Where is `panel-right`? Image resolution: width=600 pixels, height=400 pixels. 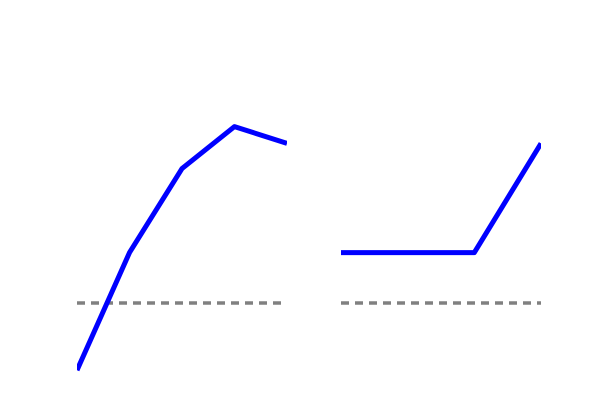
panel-right is located at coordinates (441, 223).